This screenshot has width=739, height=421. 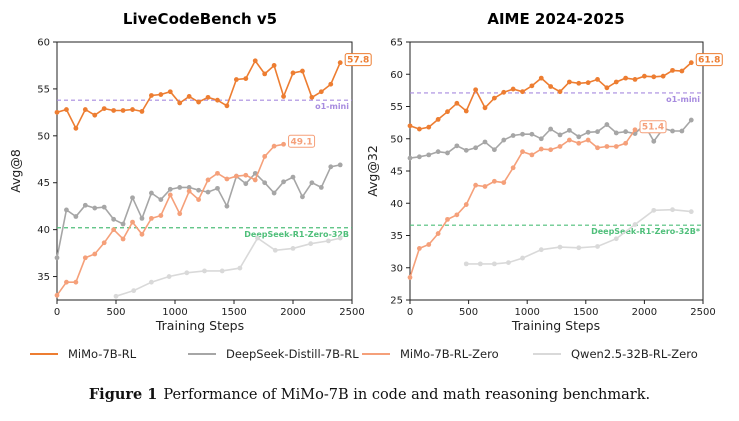 I want to click on y-tick-label: 50, so click(x=396, y=139).